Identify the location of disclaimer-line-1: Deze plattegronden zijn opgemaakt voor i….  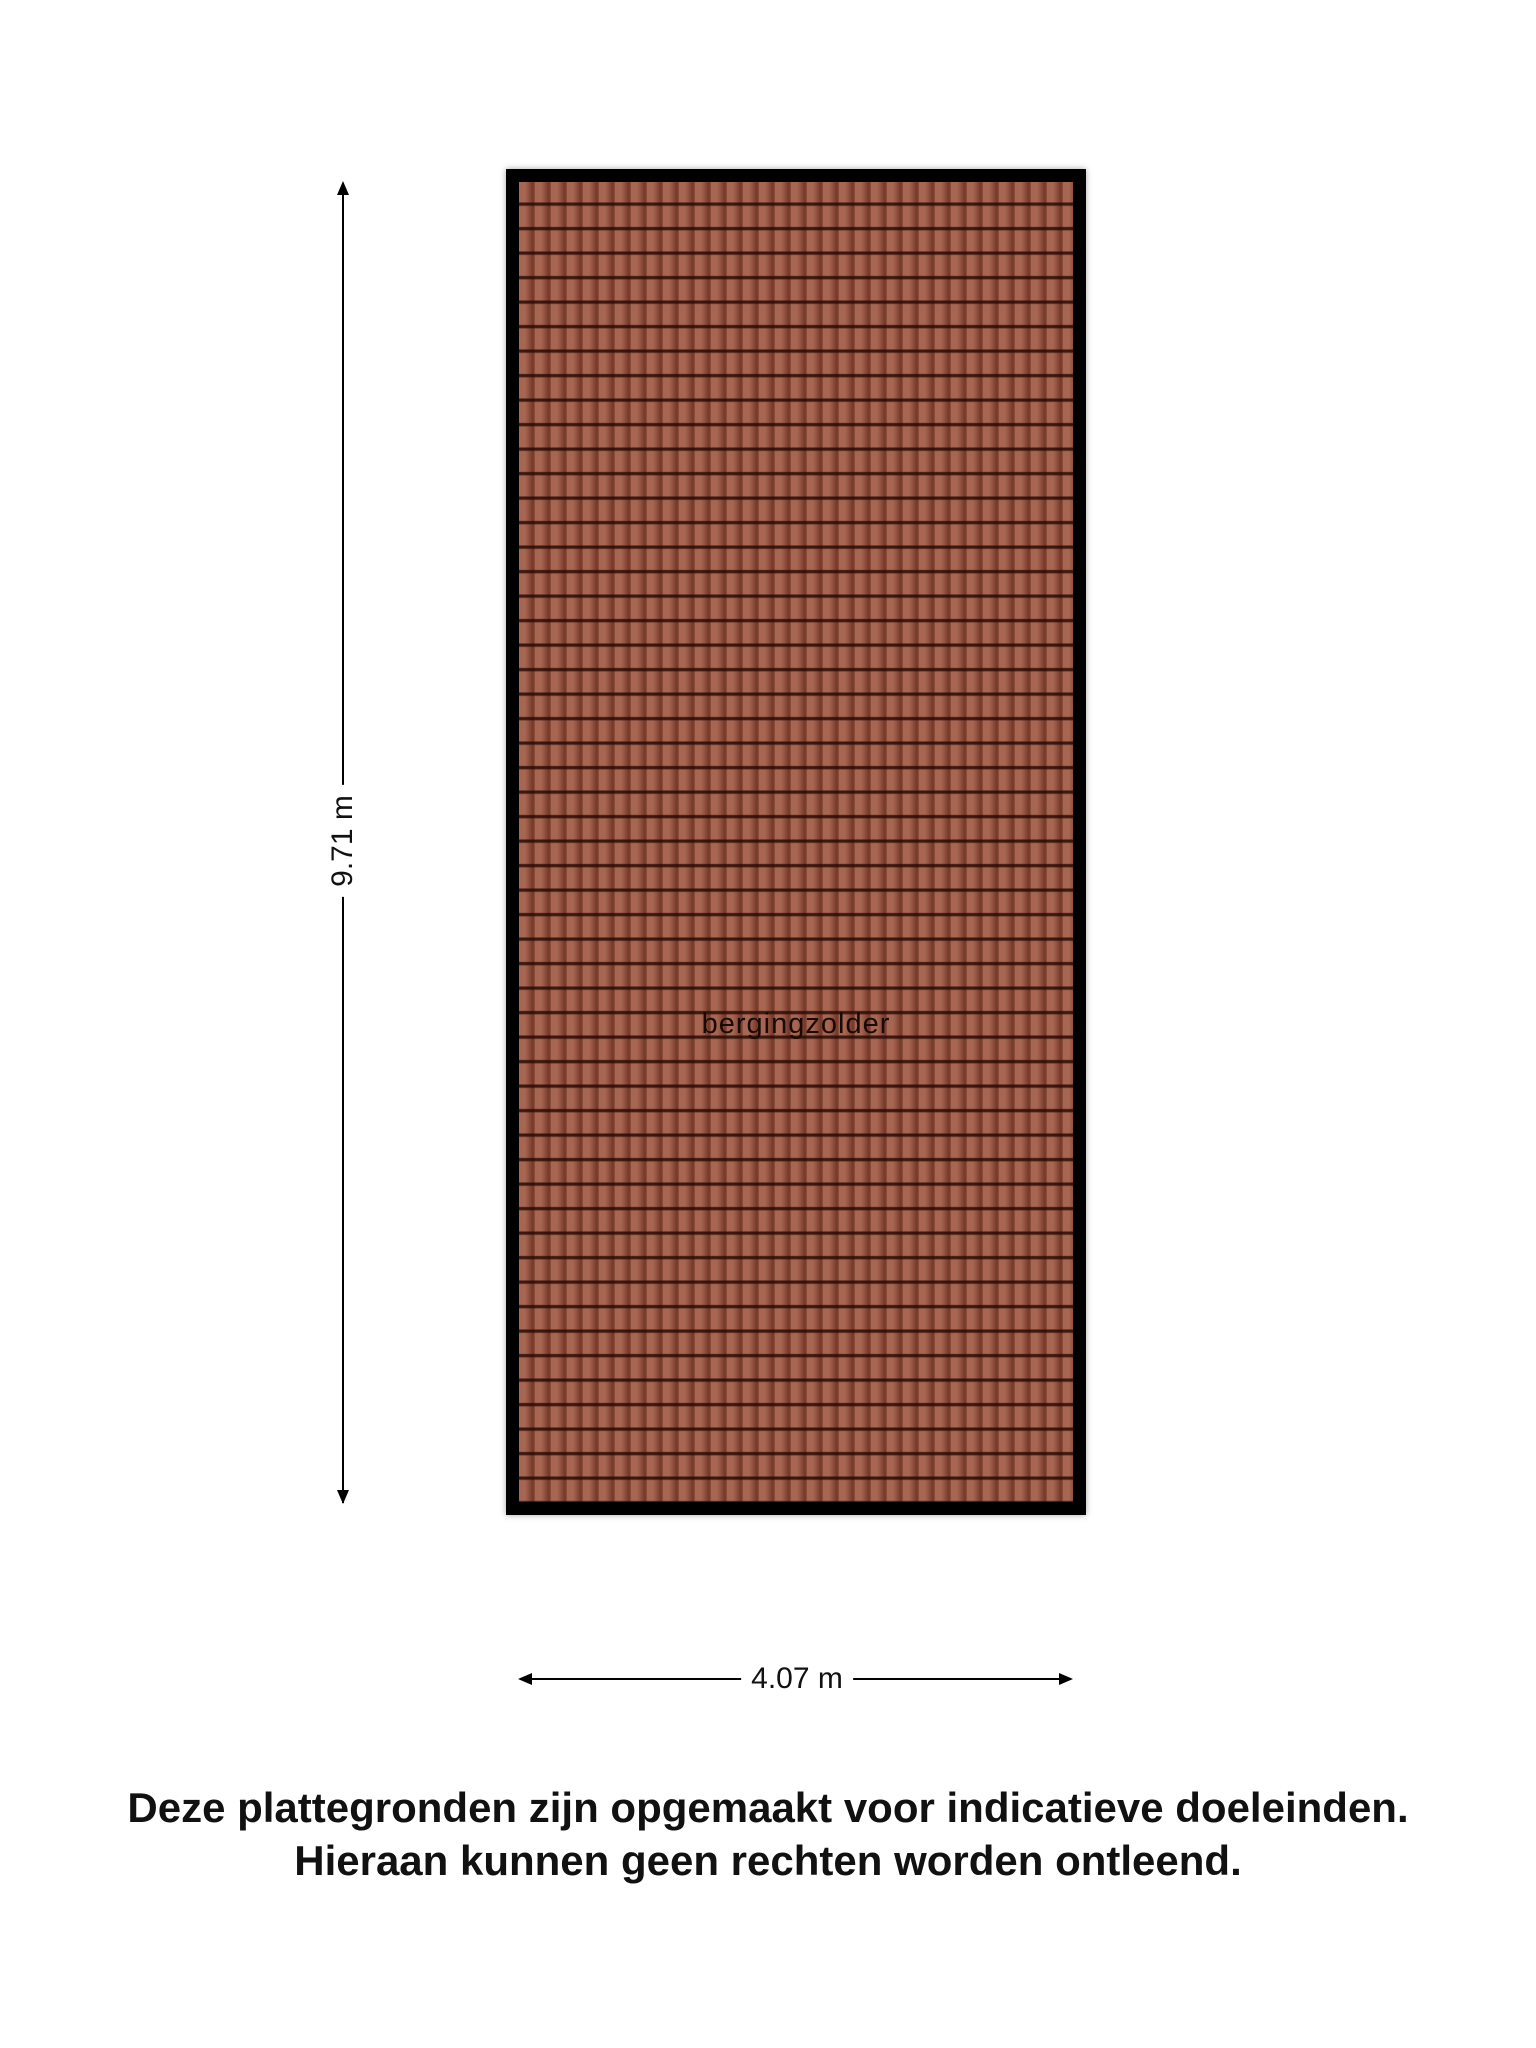
(768, 1807).